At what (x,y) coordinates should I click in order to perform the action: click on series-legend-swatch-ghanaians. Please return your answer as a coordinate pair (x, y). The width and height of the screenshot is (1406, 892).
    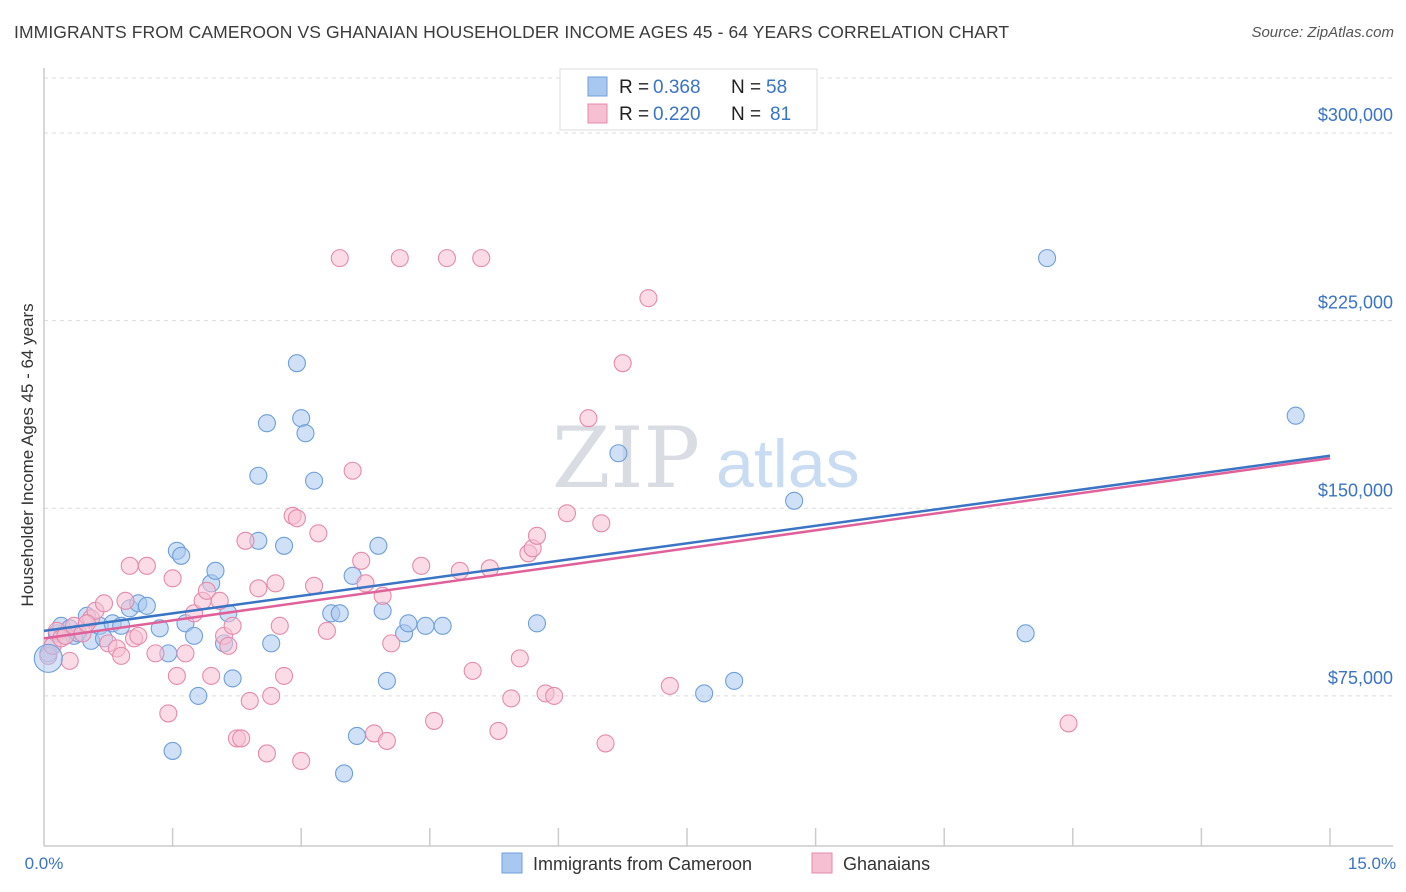
    Looking at the image, I should click on (822, 863).